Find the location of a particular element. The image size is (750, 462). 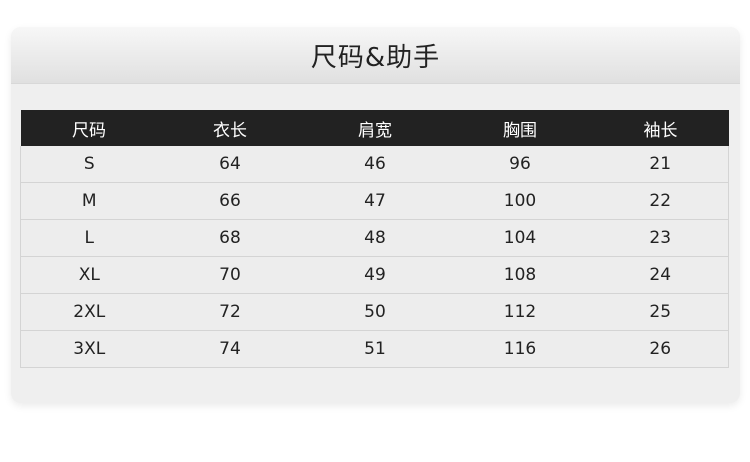

table-cell: 50 is located at coordinates (375, 312).